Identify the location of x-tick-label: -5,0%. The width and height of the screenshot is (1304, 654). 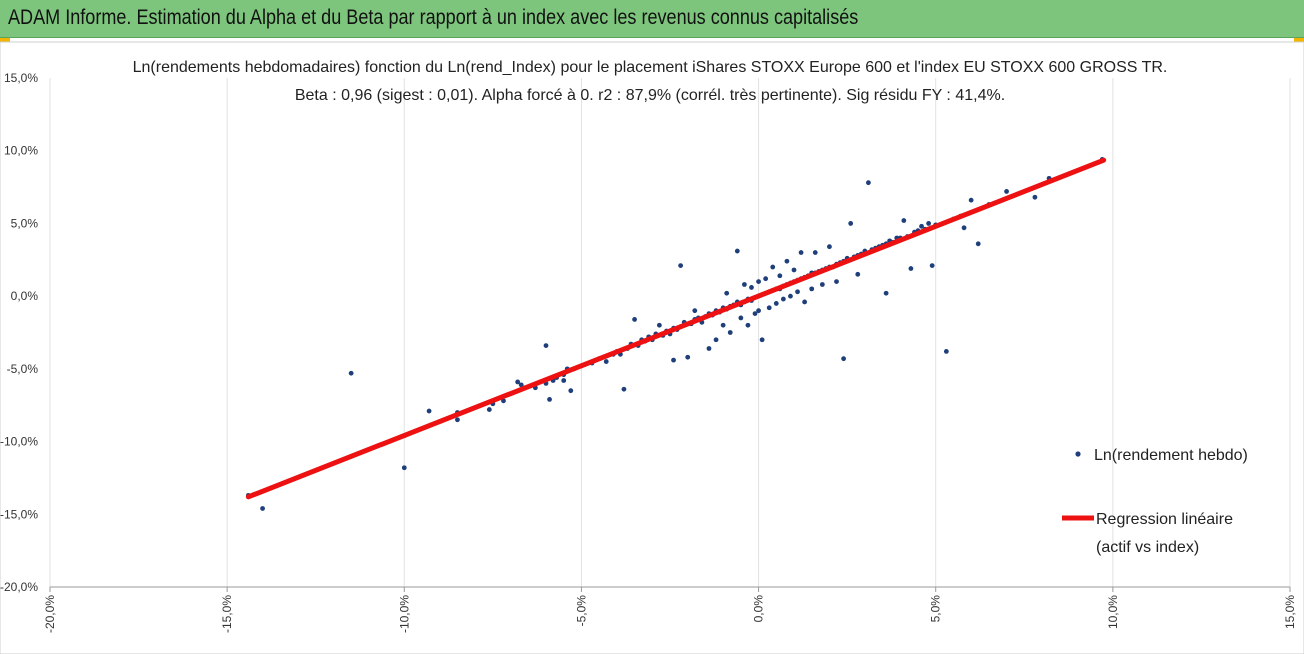
(581, 611).